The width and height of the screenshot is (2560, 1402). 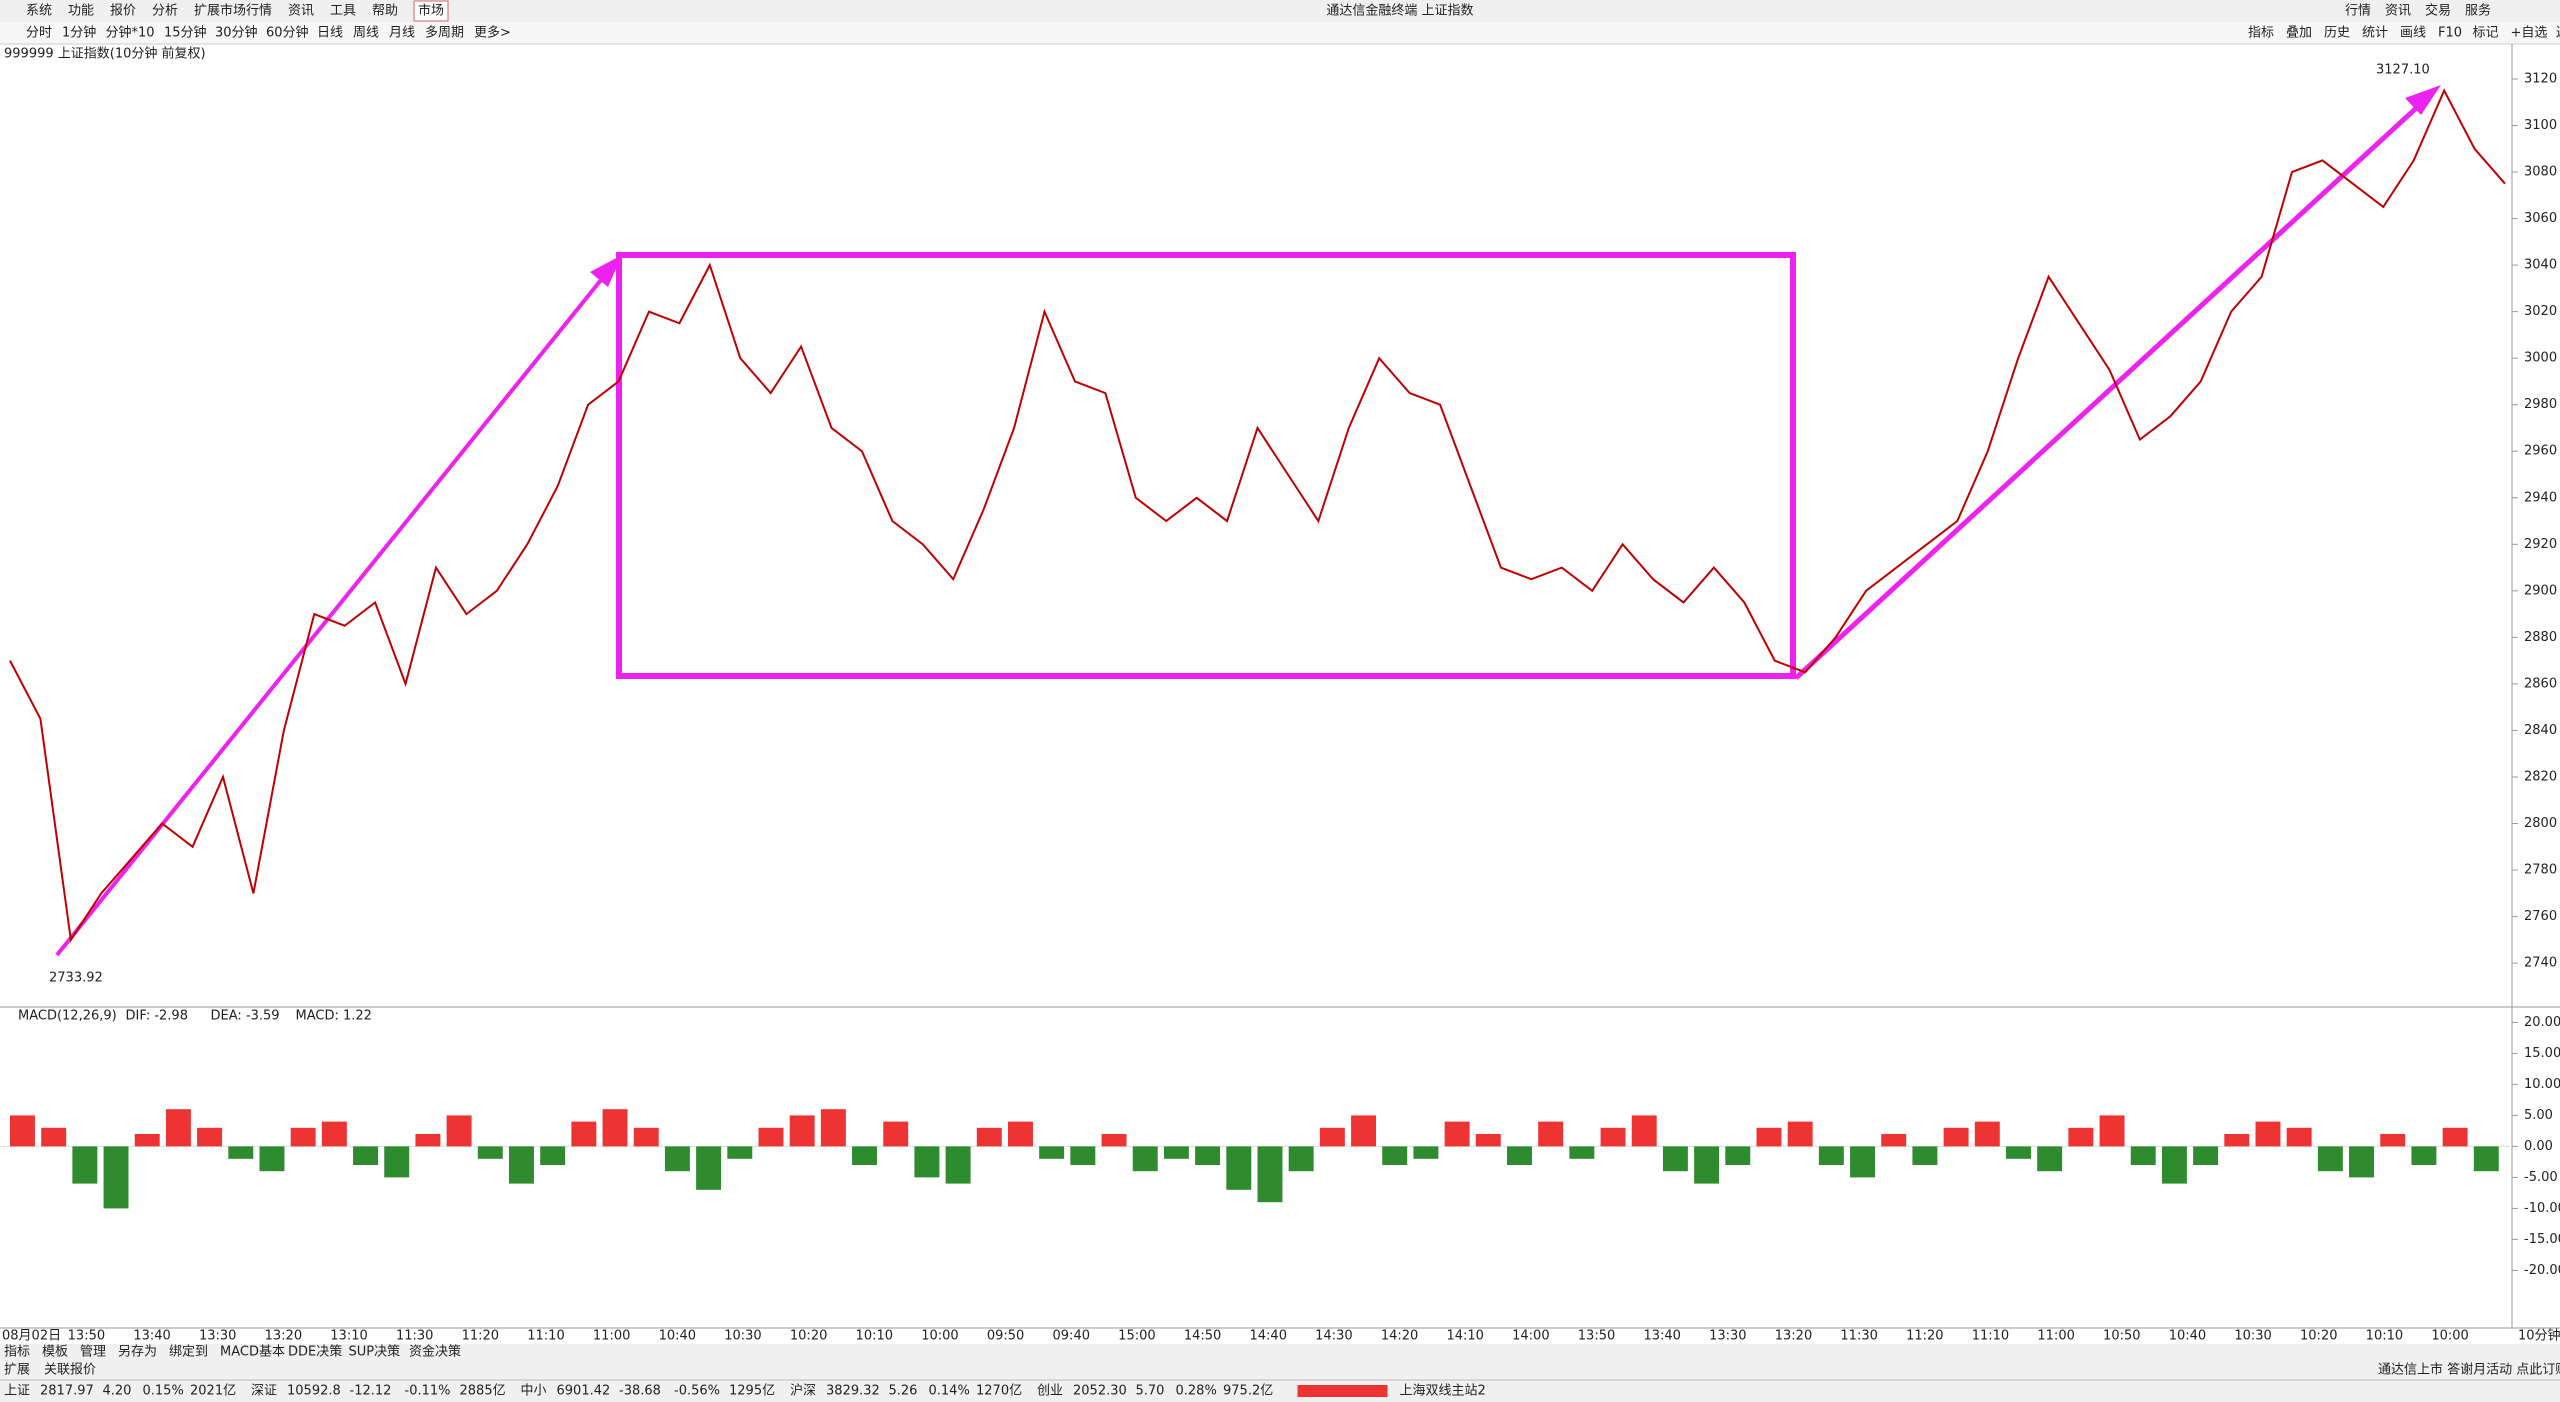 I want to click on x-tick-label: 14:10, so click(x=1464, y=1336).